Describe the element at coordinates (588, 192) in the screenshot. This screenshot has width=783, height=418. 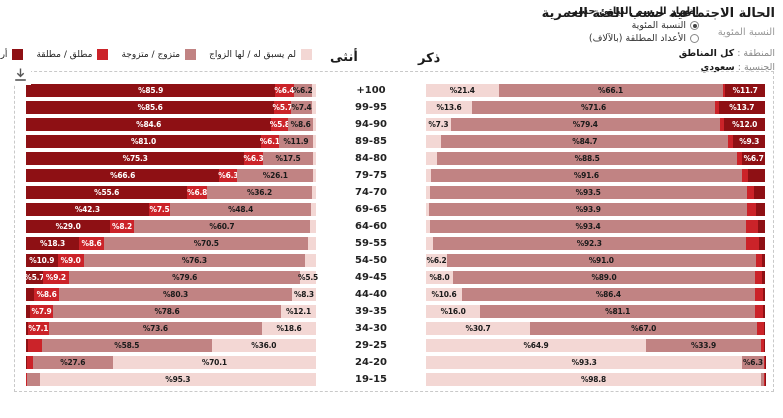
I see `bar-segment-married: %93.5` at that location.